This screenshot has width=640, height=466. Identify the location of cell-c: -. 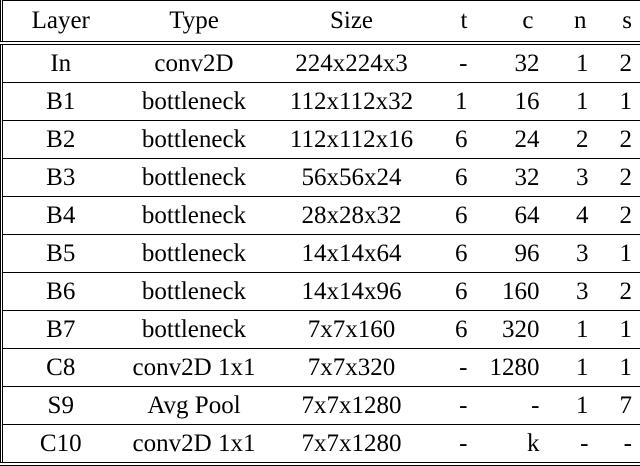
(517, 406).